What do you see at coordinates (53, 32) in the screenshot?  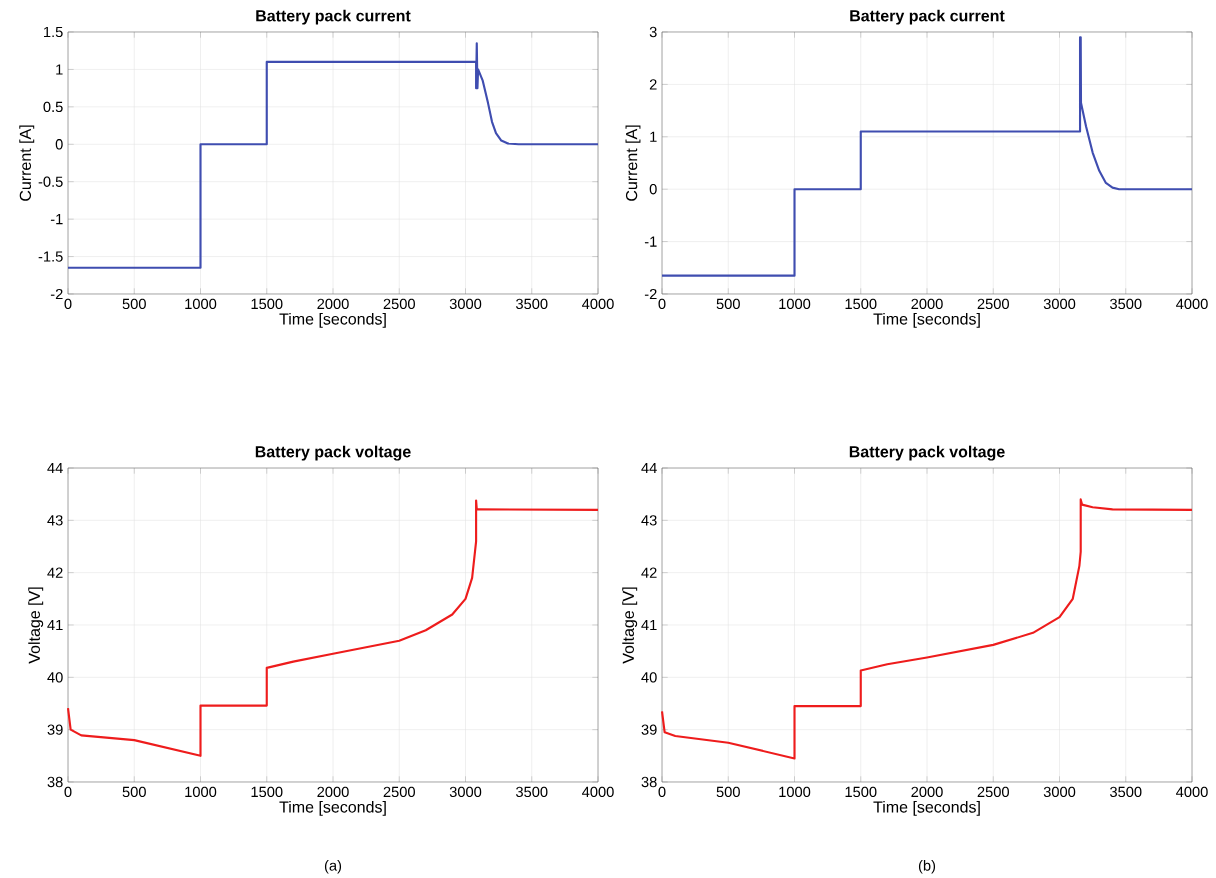 I see `y-tick-label: 1.5` at bounding box center [53, 32].